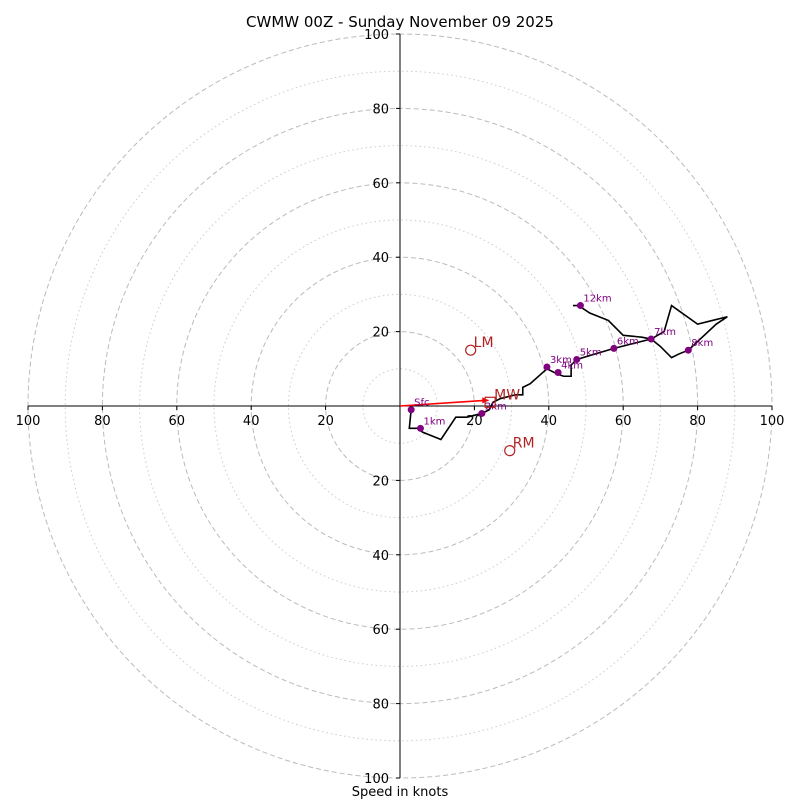 Image resolution: width=800 pixels, height=800 pixels. I want to click on height-label-2km: 2km, so click(496, 406).